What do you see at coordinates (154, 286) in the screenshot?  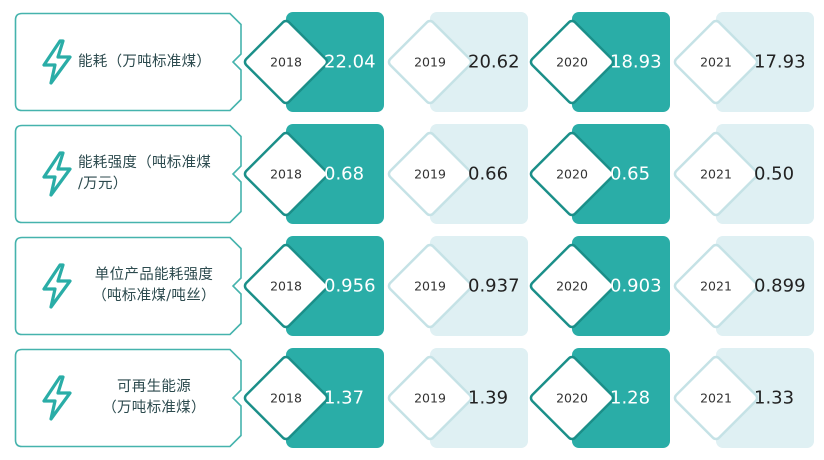 I see `metric-label: 单位产品能耗强度 （吨标准煤/吨丝）` at bounding box center [154, 286].